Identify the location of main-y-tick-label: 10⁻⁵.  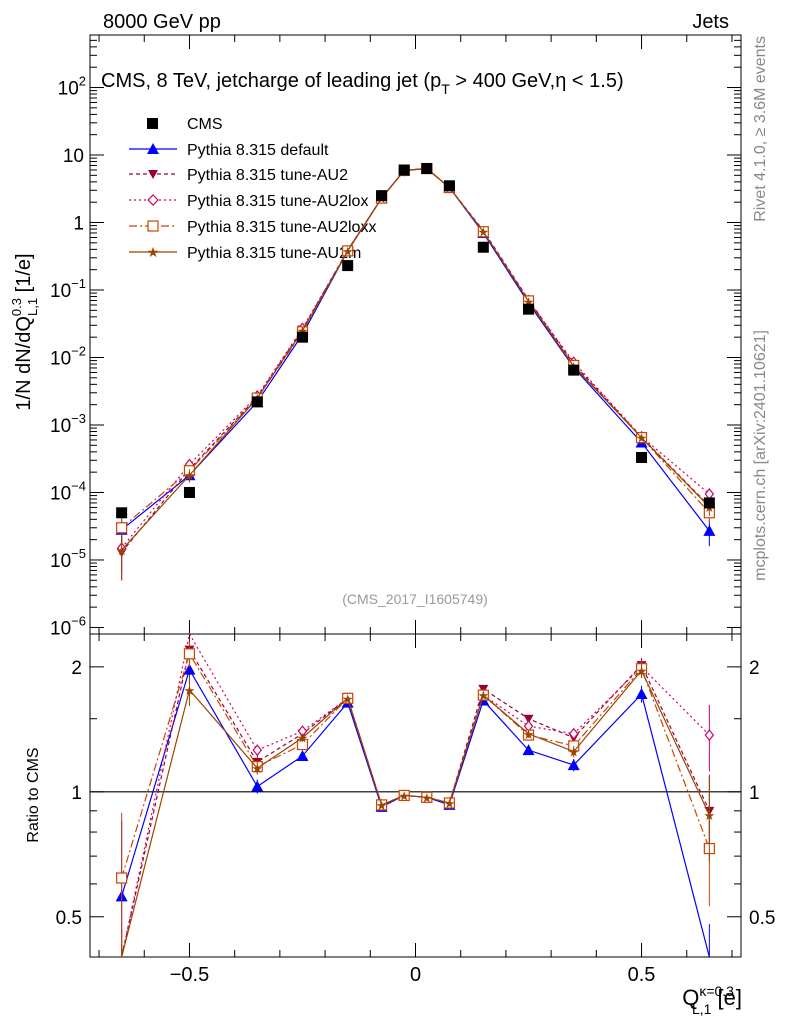
(68, 559).